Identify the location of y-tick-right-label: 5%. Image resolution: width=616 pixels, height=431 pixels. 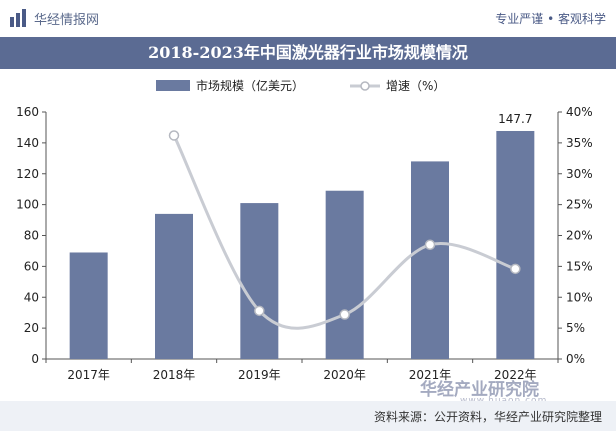
(575, 328).